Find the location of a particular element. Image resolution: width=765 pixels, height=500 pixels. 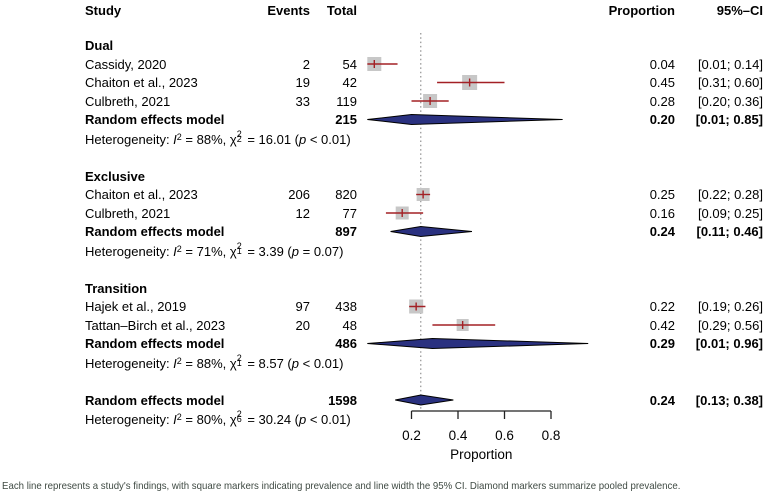

total-value: 1598 is located at coordinates (342, 400).